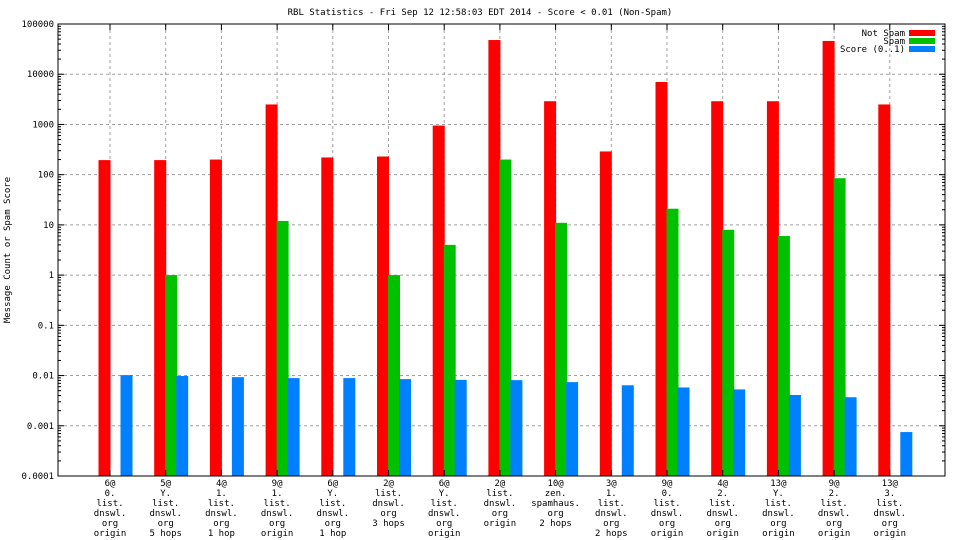 Image resolution: width=960 pixels, height=540 pixels. I want to click on x-tick-label: 5@, so click(165, 484).